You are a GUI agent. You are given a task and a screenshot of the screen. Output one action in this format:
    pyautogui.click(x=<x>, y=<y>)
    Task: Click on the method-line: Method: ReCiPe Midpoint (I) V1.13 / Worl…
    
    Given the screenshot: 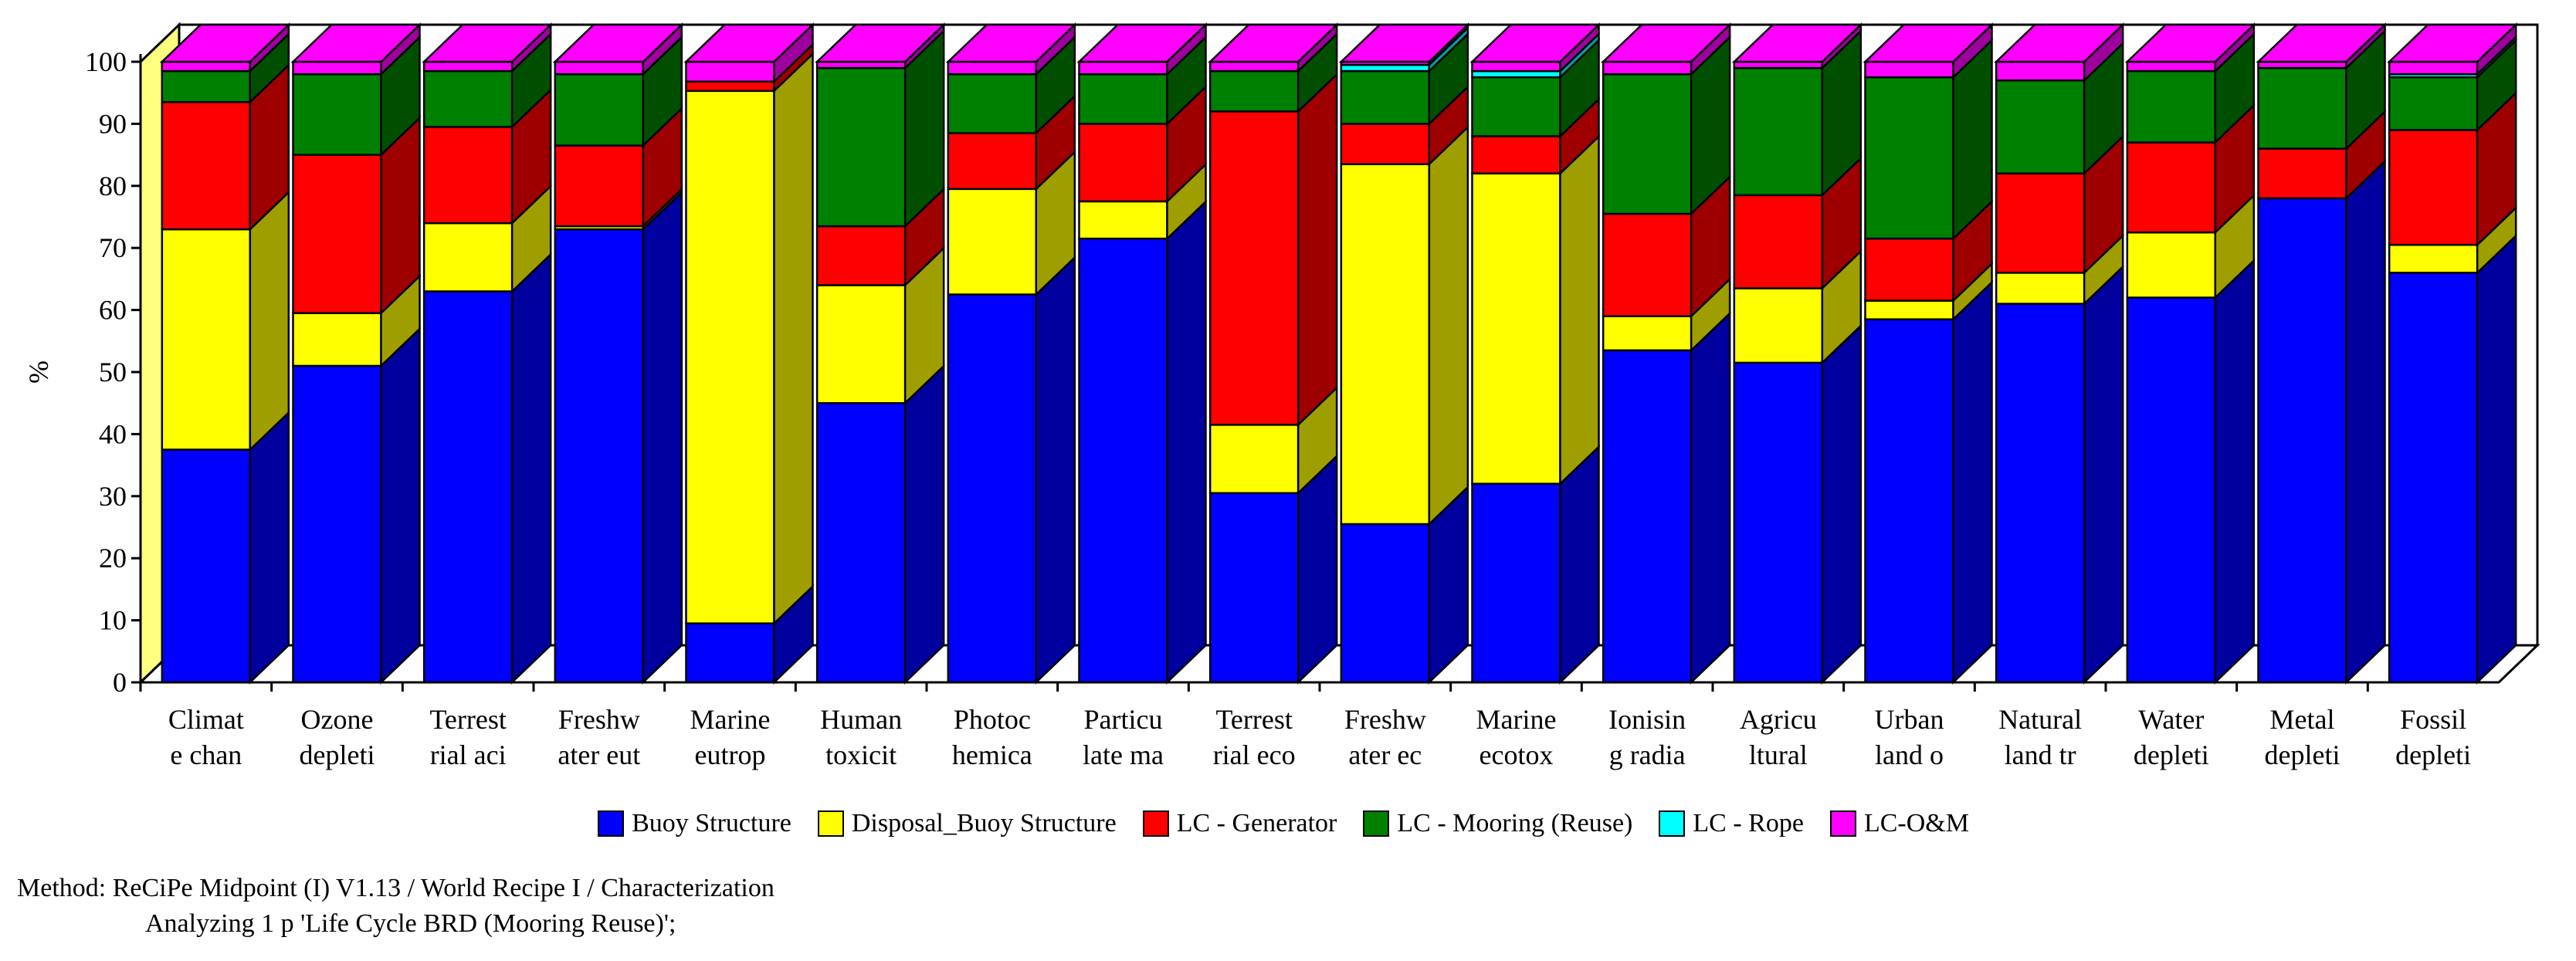 What is the action you would take?
    pyautogui.click(x=395, y=888)
    